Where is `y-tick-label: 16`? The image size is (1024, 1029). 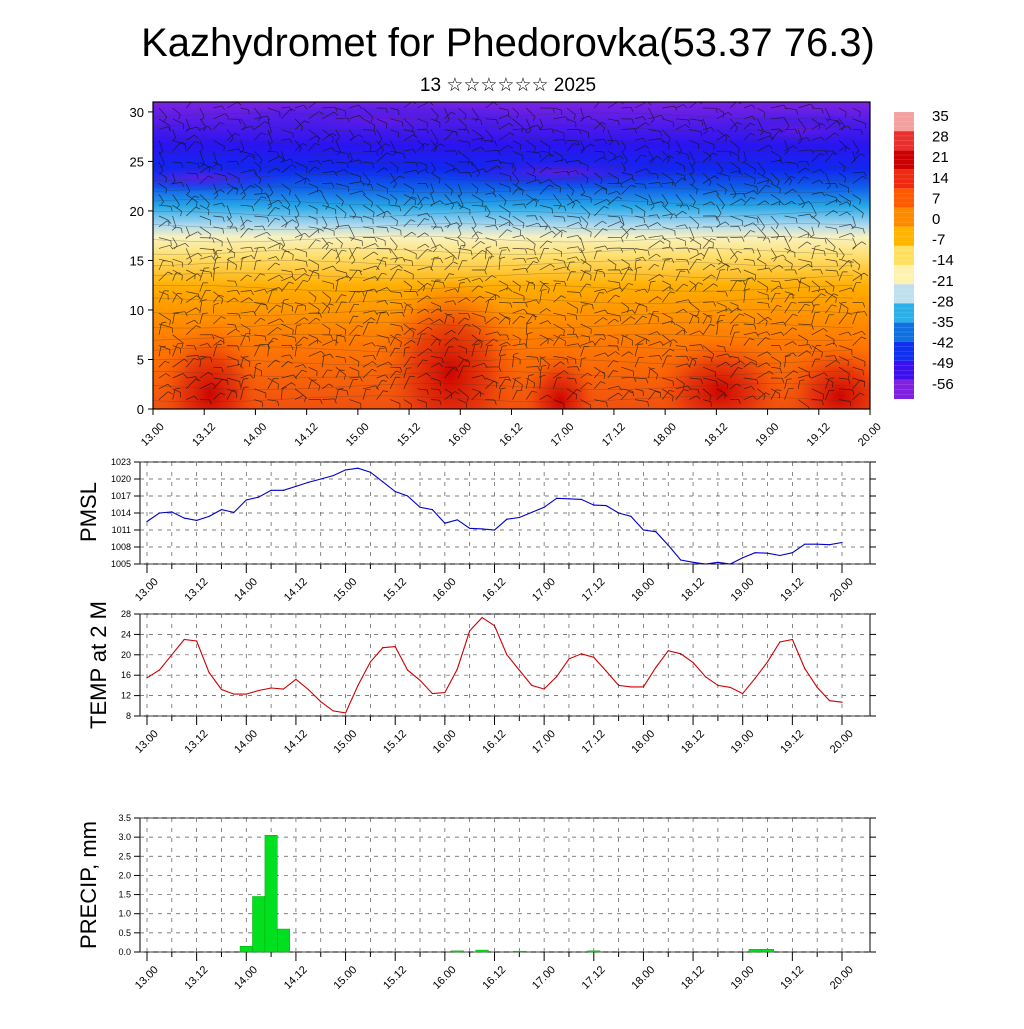 y-tick-label: 16 is located at coordinates (126, 675).